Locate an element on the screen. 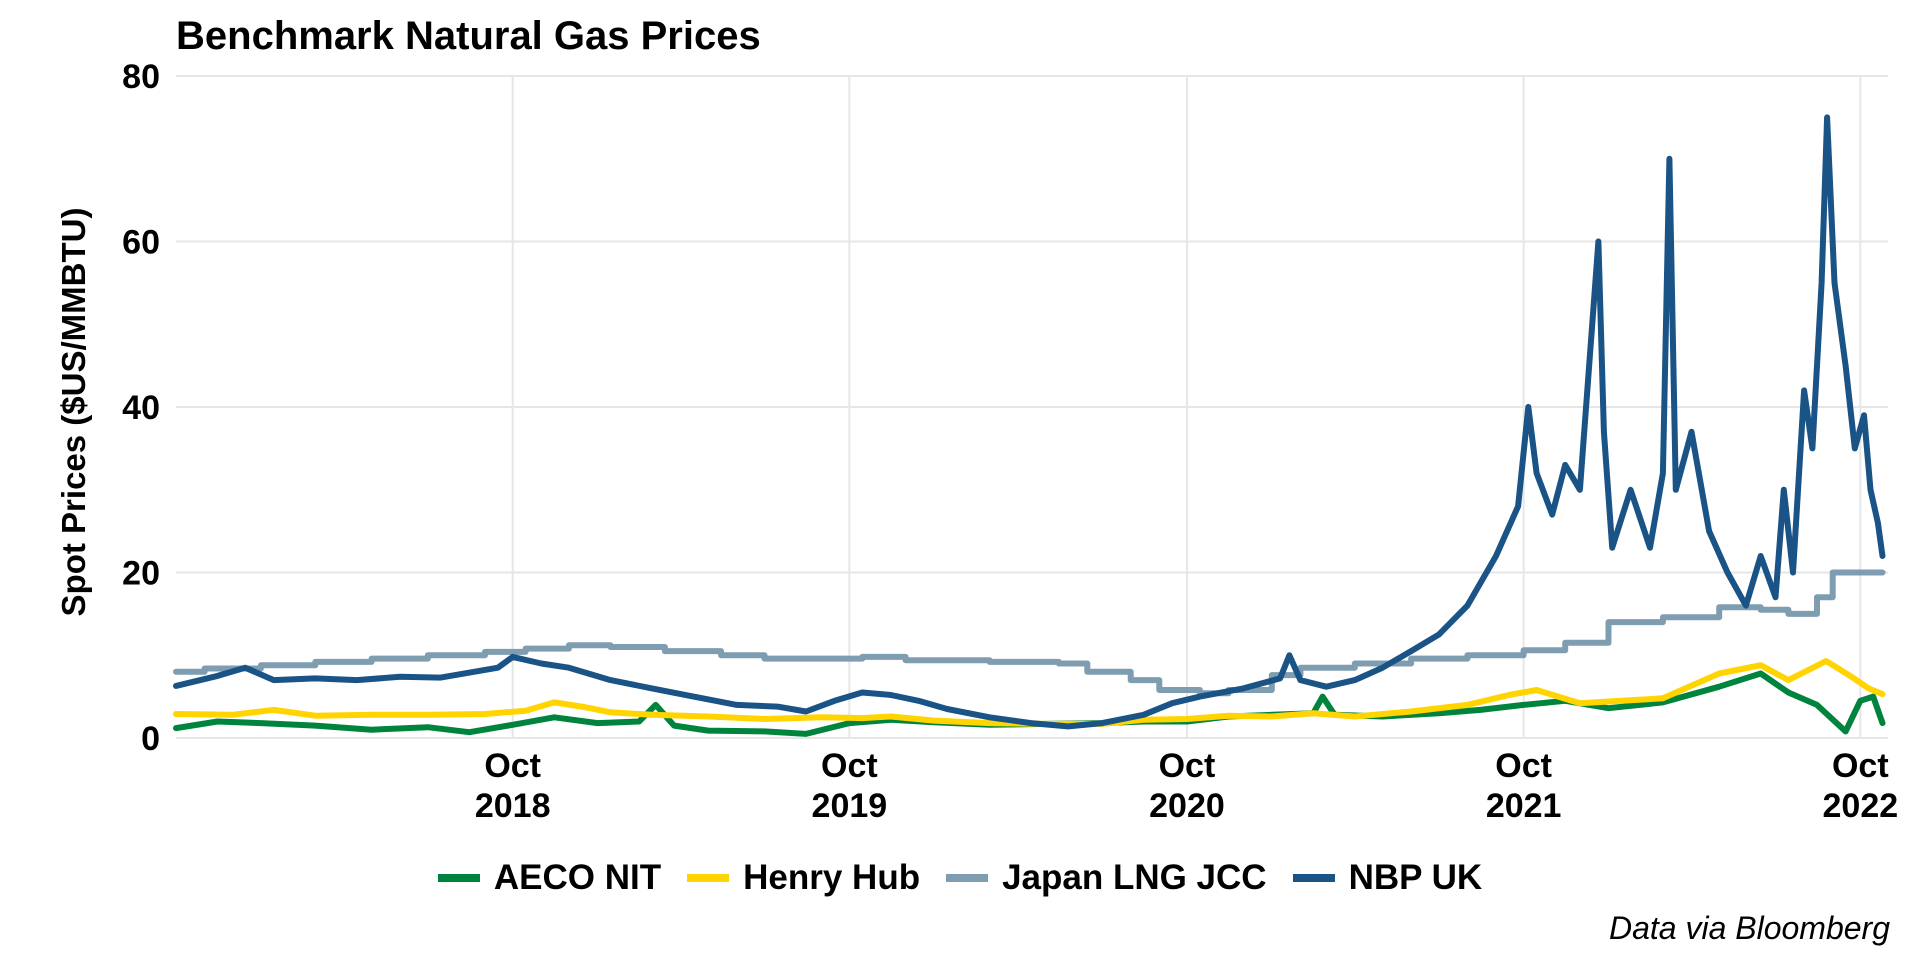  series-line-japan-lng-jcc is located at coordinates (1029, 633).